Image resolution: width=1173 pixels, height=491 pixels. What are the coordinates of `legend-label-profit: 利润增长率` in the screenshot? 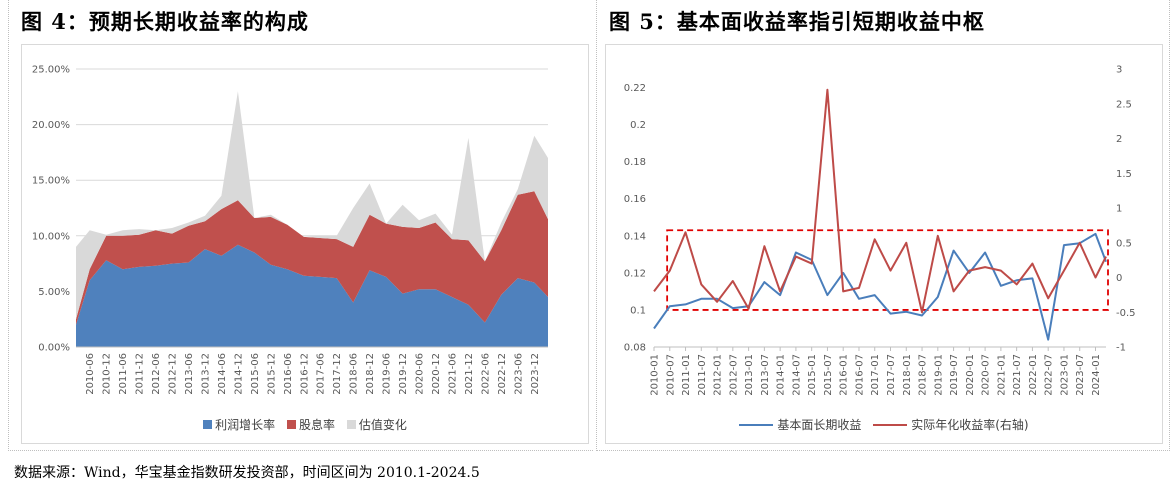 It's located at (245, 425).